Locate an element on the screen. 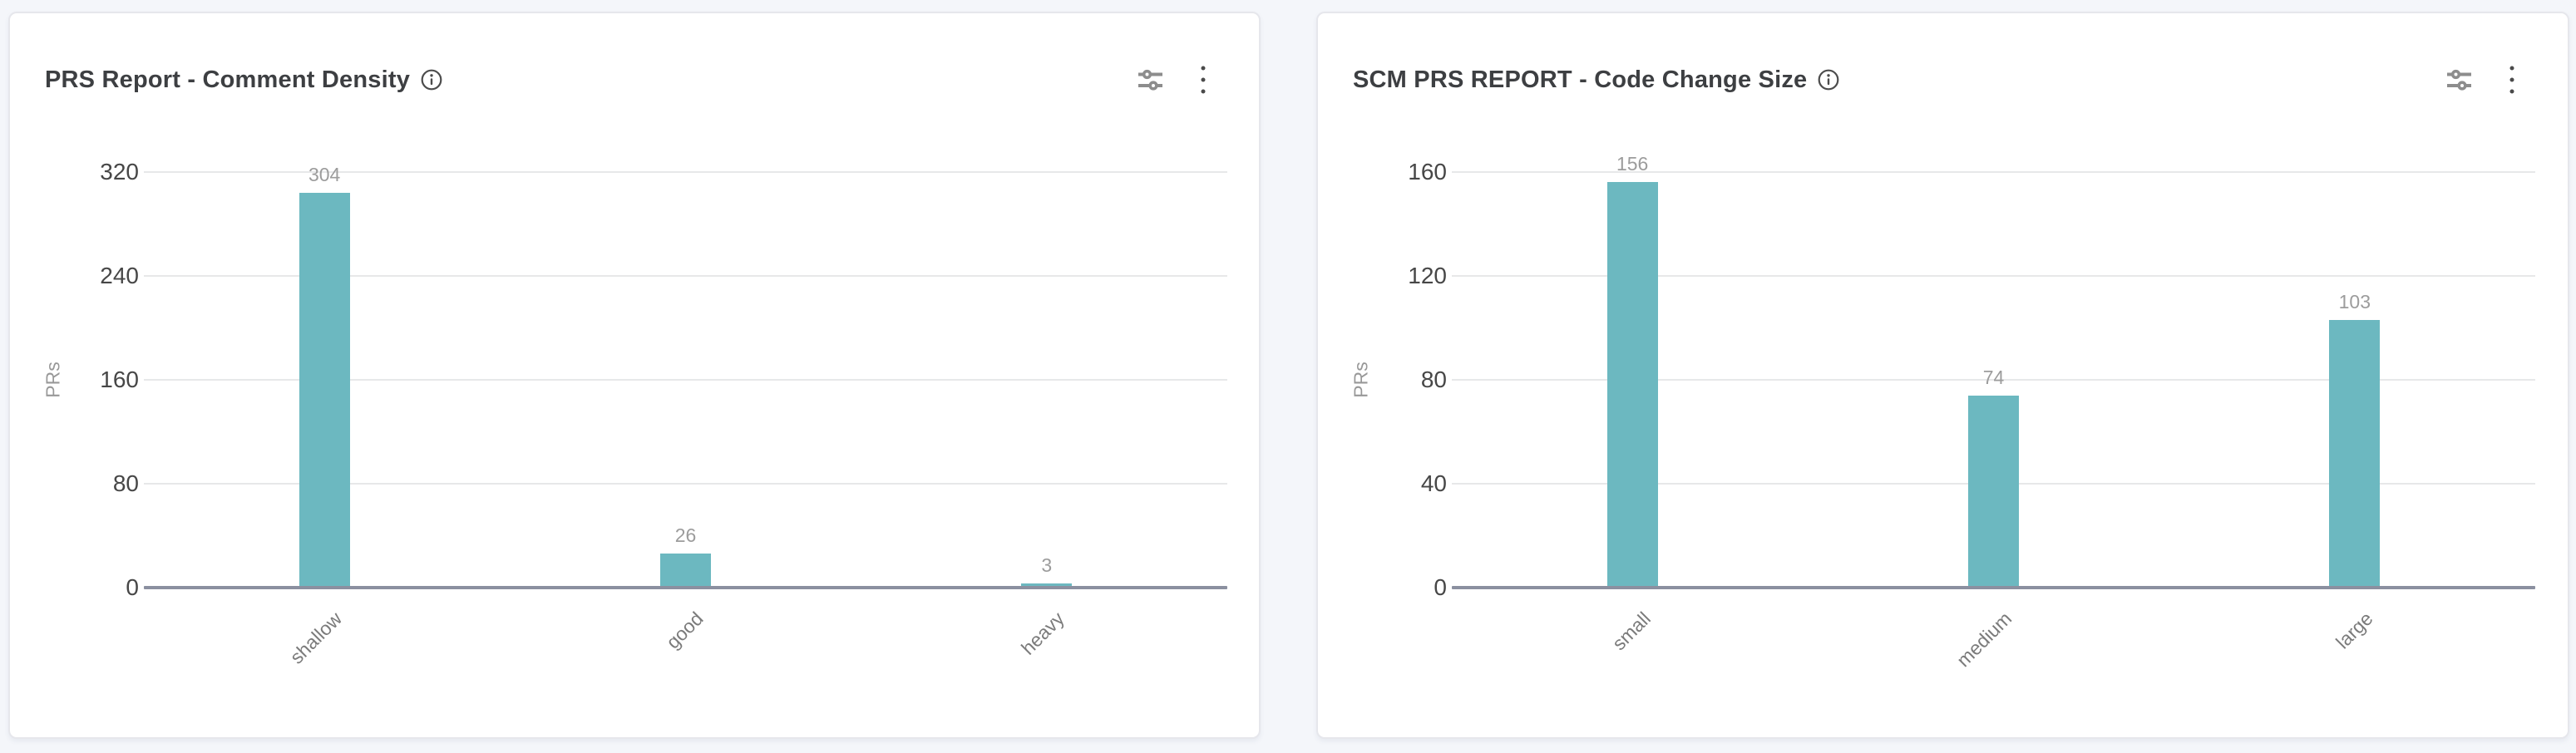 This screenshot has width=2576, height=753. x-axis-category-label: medium is located at coordinates (1984, 640).